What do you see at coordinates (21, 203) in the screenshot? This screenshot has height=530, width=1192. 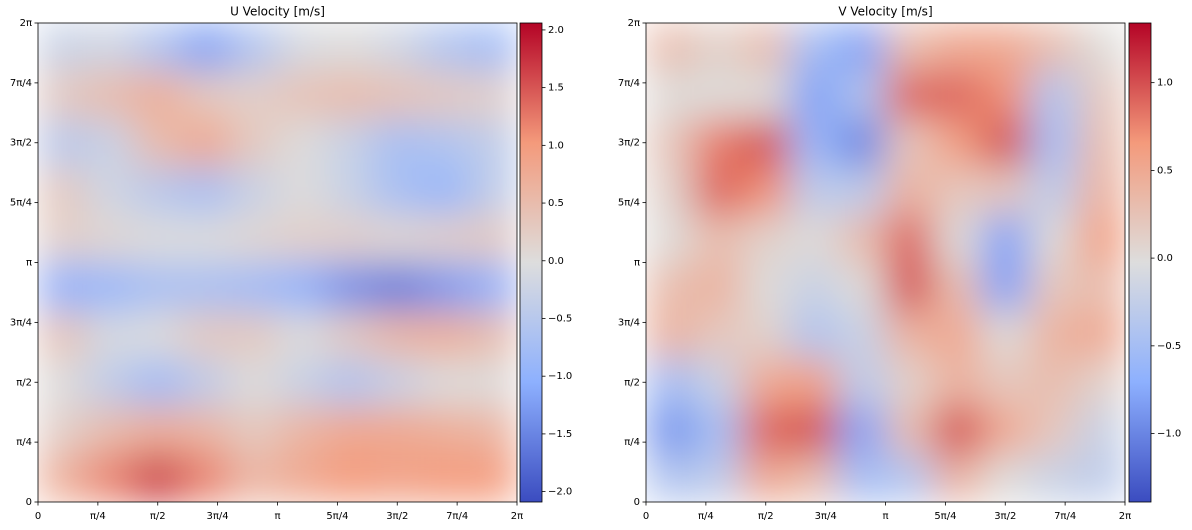 I see `y-tick-label: 5π/4` at bounding box center [21, 203].